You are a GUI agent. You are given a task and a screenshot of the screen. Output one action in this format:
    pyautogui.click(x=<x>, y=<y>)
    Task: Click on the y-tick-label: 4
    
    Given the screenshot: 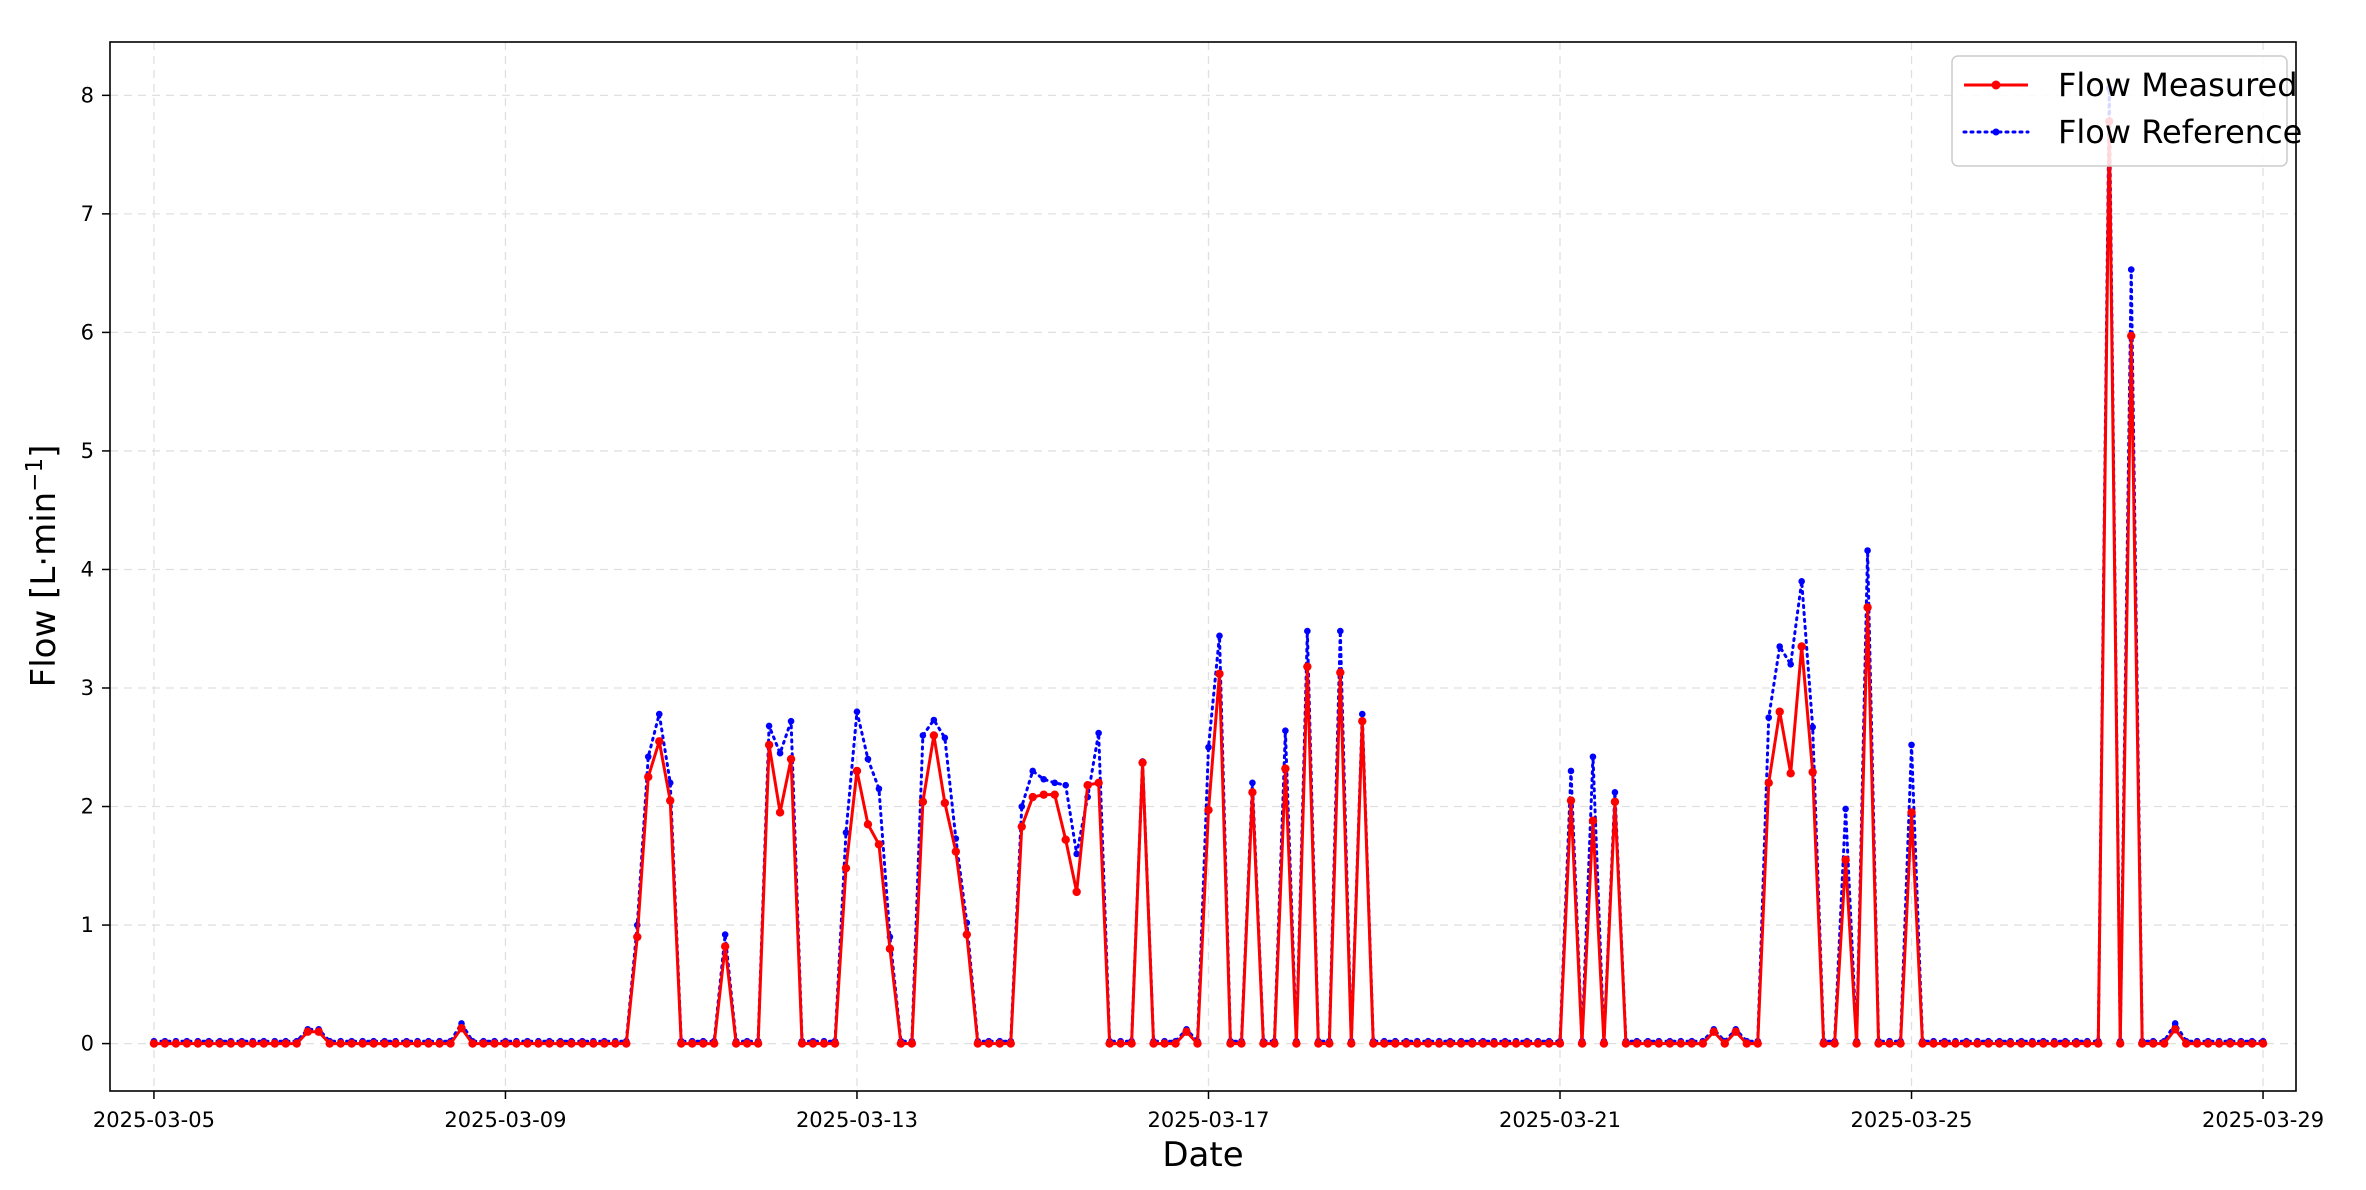 What is the action you would take?
    pyautogui.click(x=87, y=569)
    